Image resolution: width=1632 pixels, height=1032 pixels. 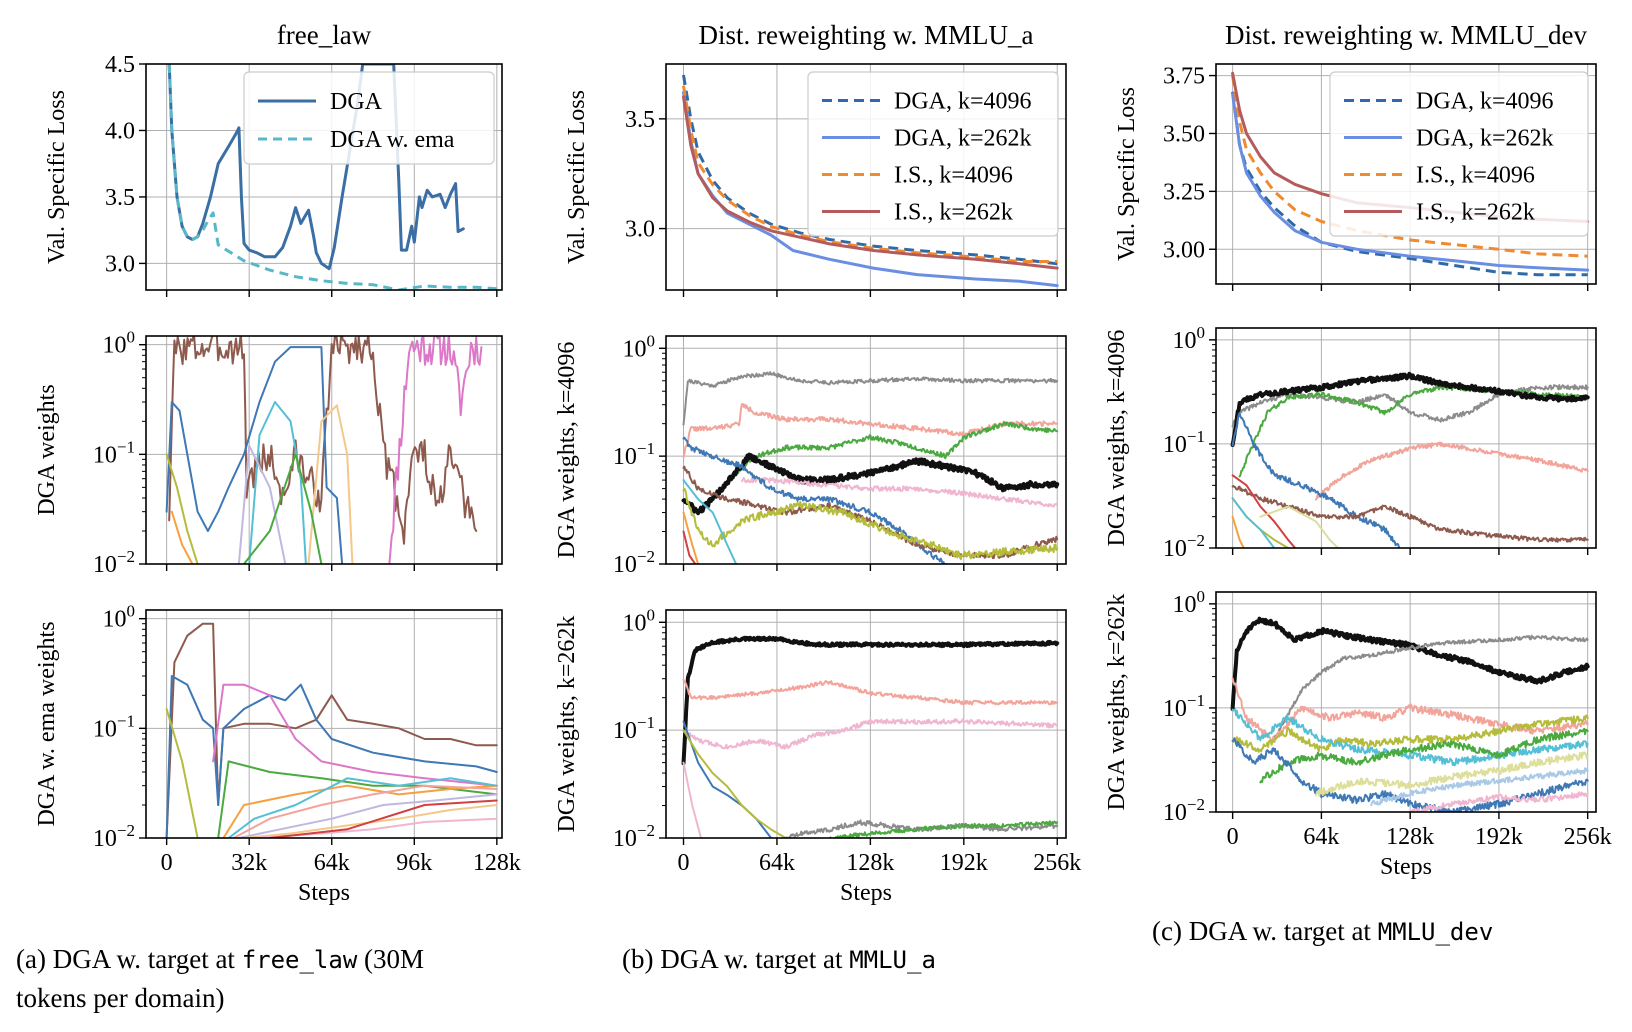 I want to click on y-tick-label: 3.5, so click(x=120, y=198).